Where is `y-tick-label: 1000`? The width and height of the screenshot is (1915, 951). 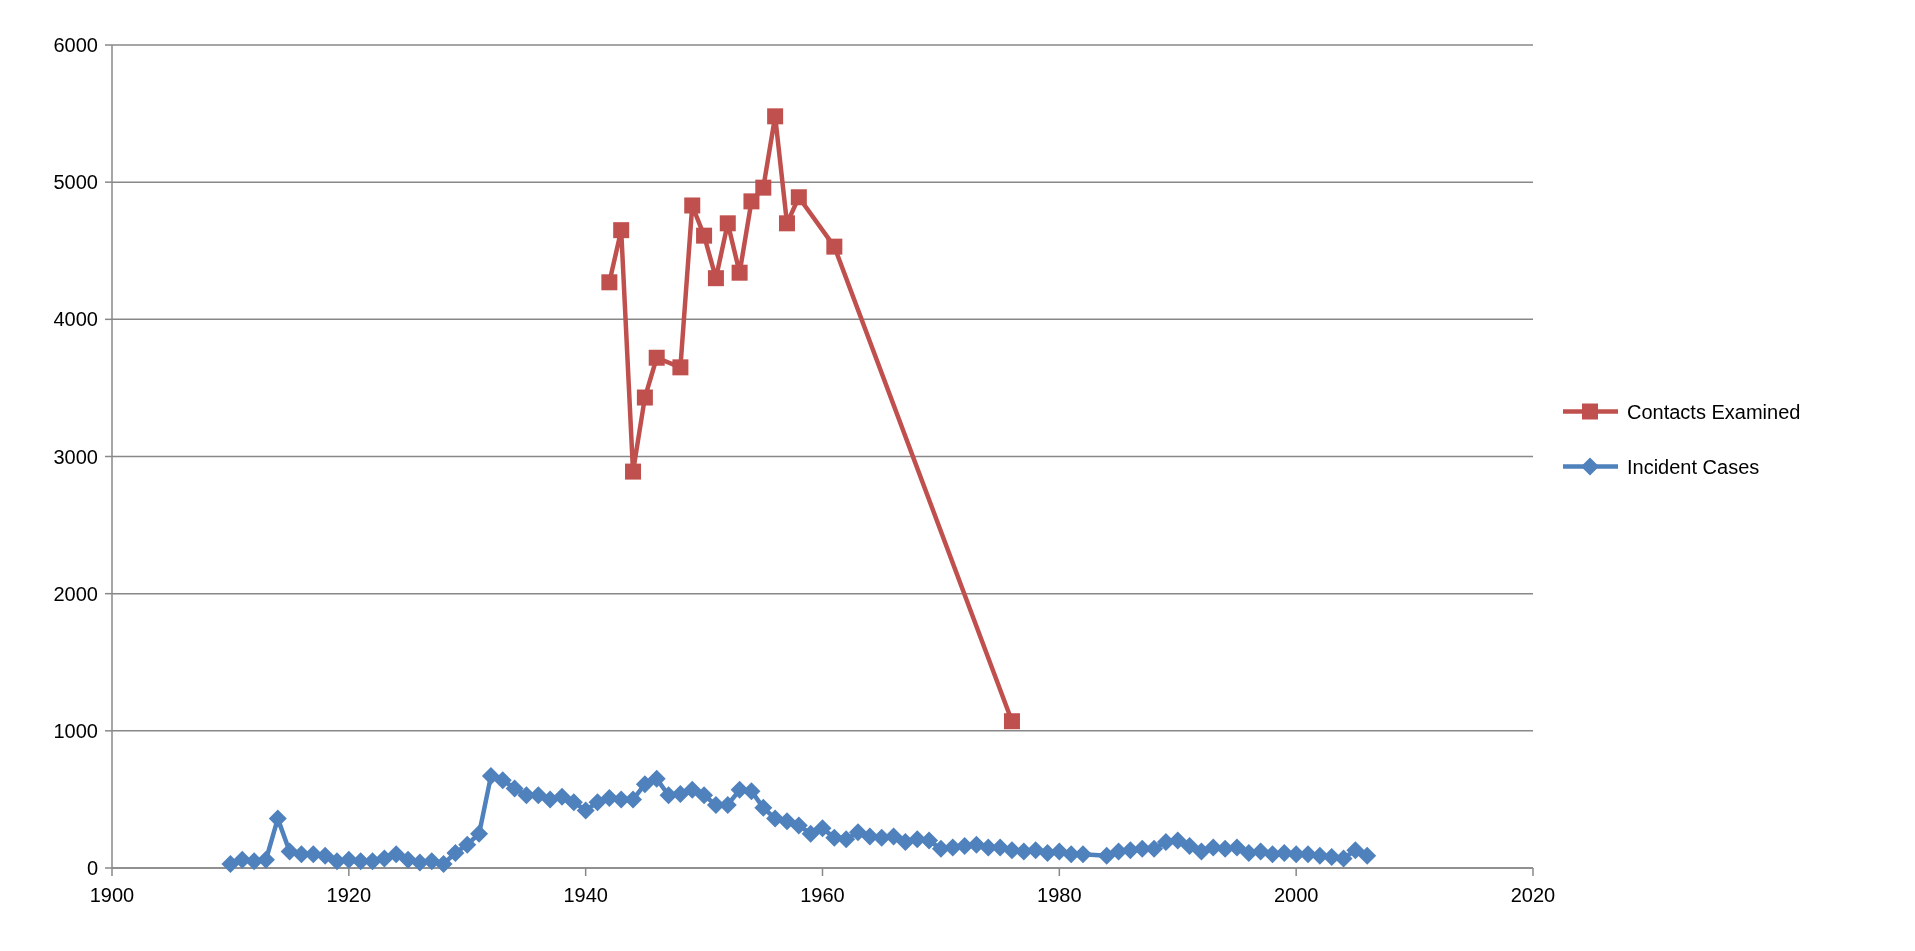 y-tick-label: 1000 is located at coordinates (75, 730).